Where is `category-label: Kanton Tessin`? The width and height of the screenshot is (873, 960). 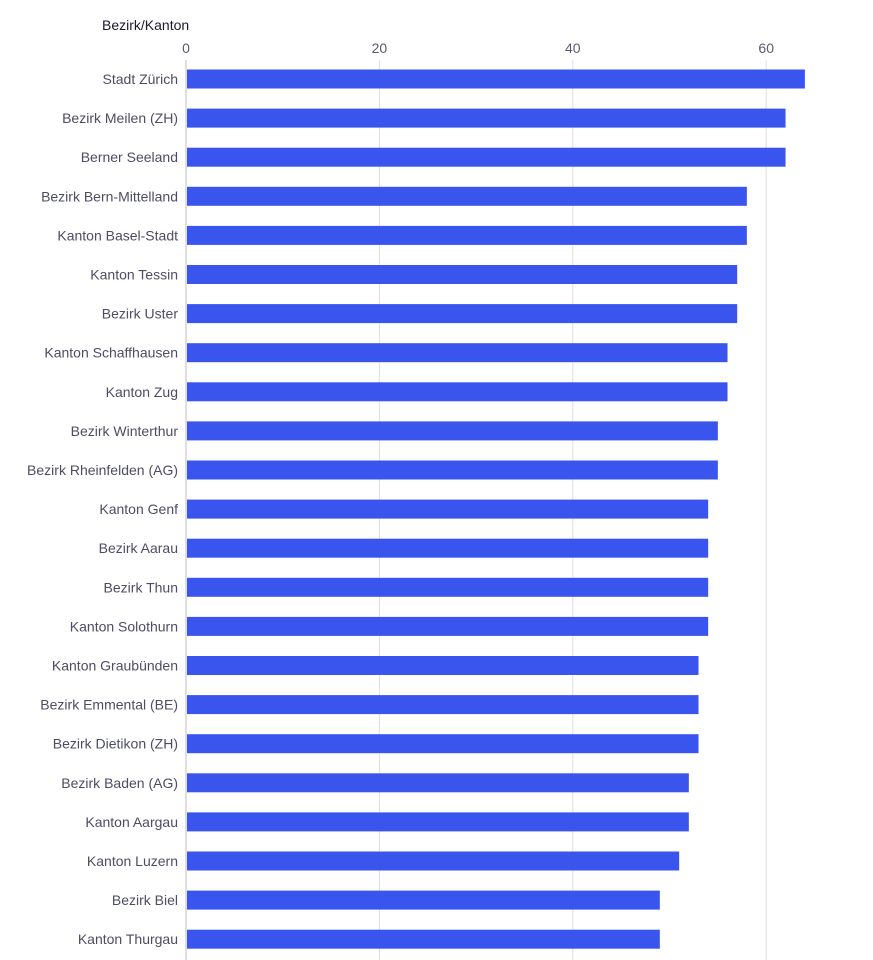 category-label: Kanton Tessin is located at coordinates (134, 275).